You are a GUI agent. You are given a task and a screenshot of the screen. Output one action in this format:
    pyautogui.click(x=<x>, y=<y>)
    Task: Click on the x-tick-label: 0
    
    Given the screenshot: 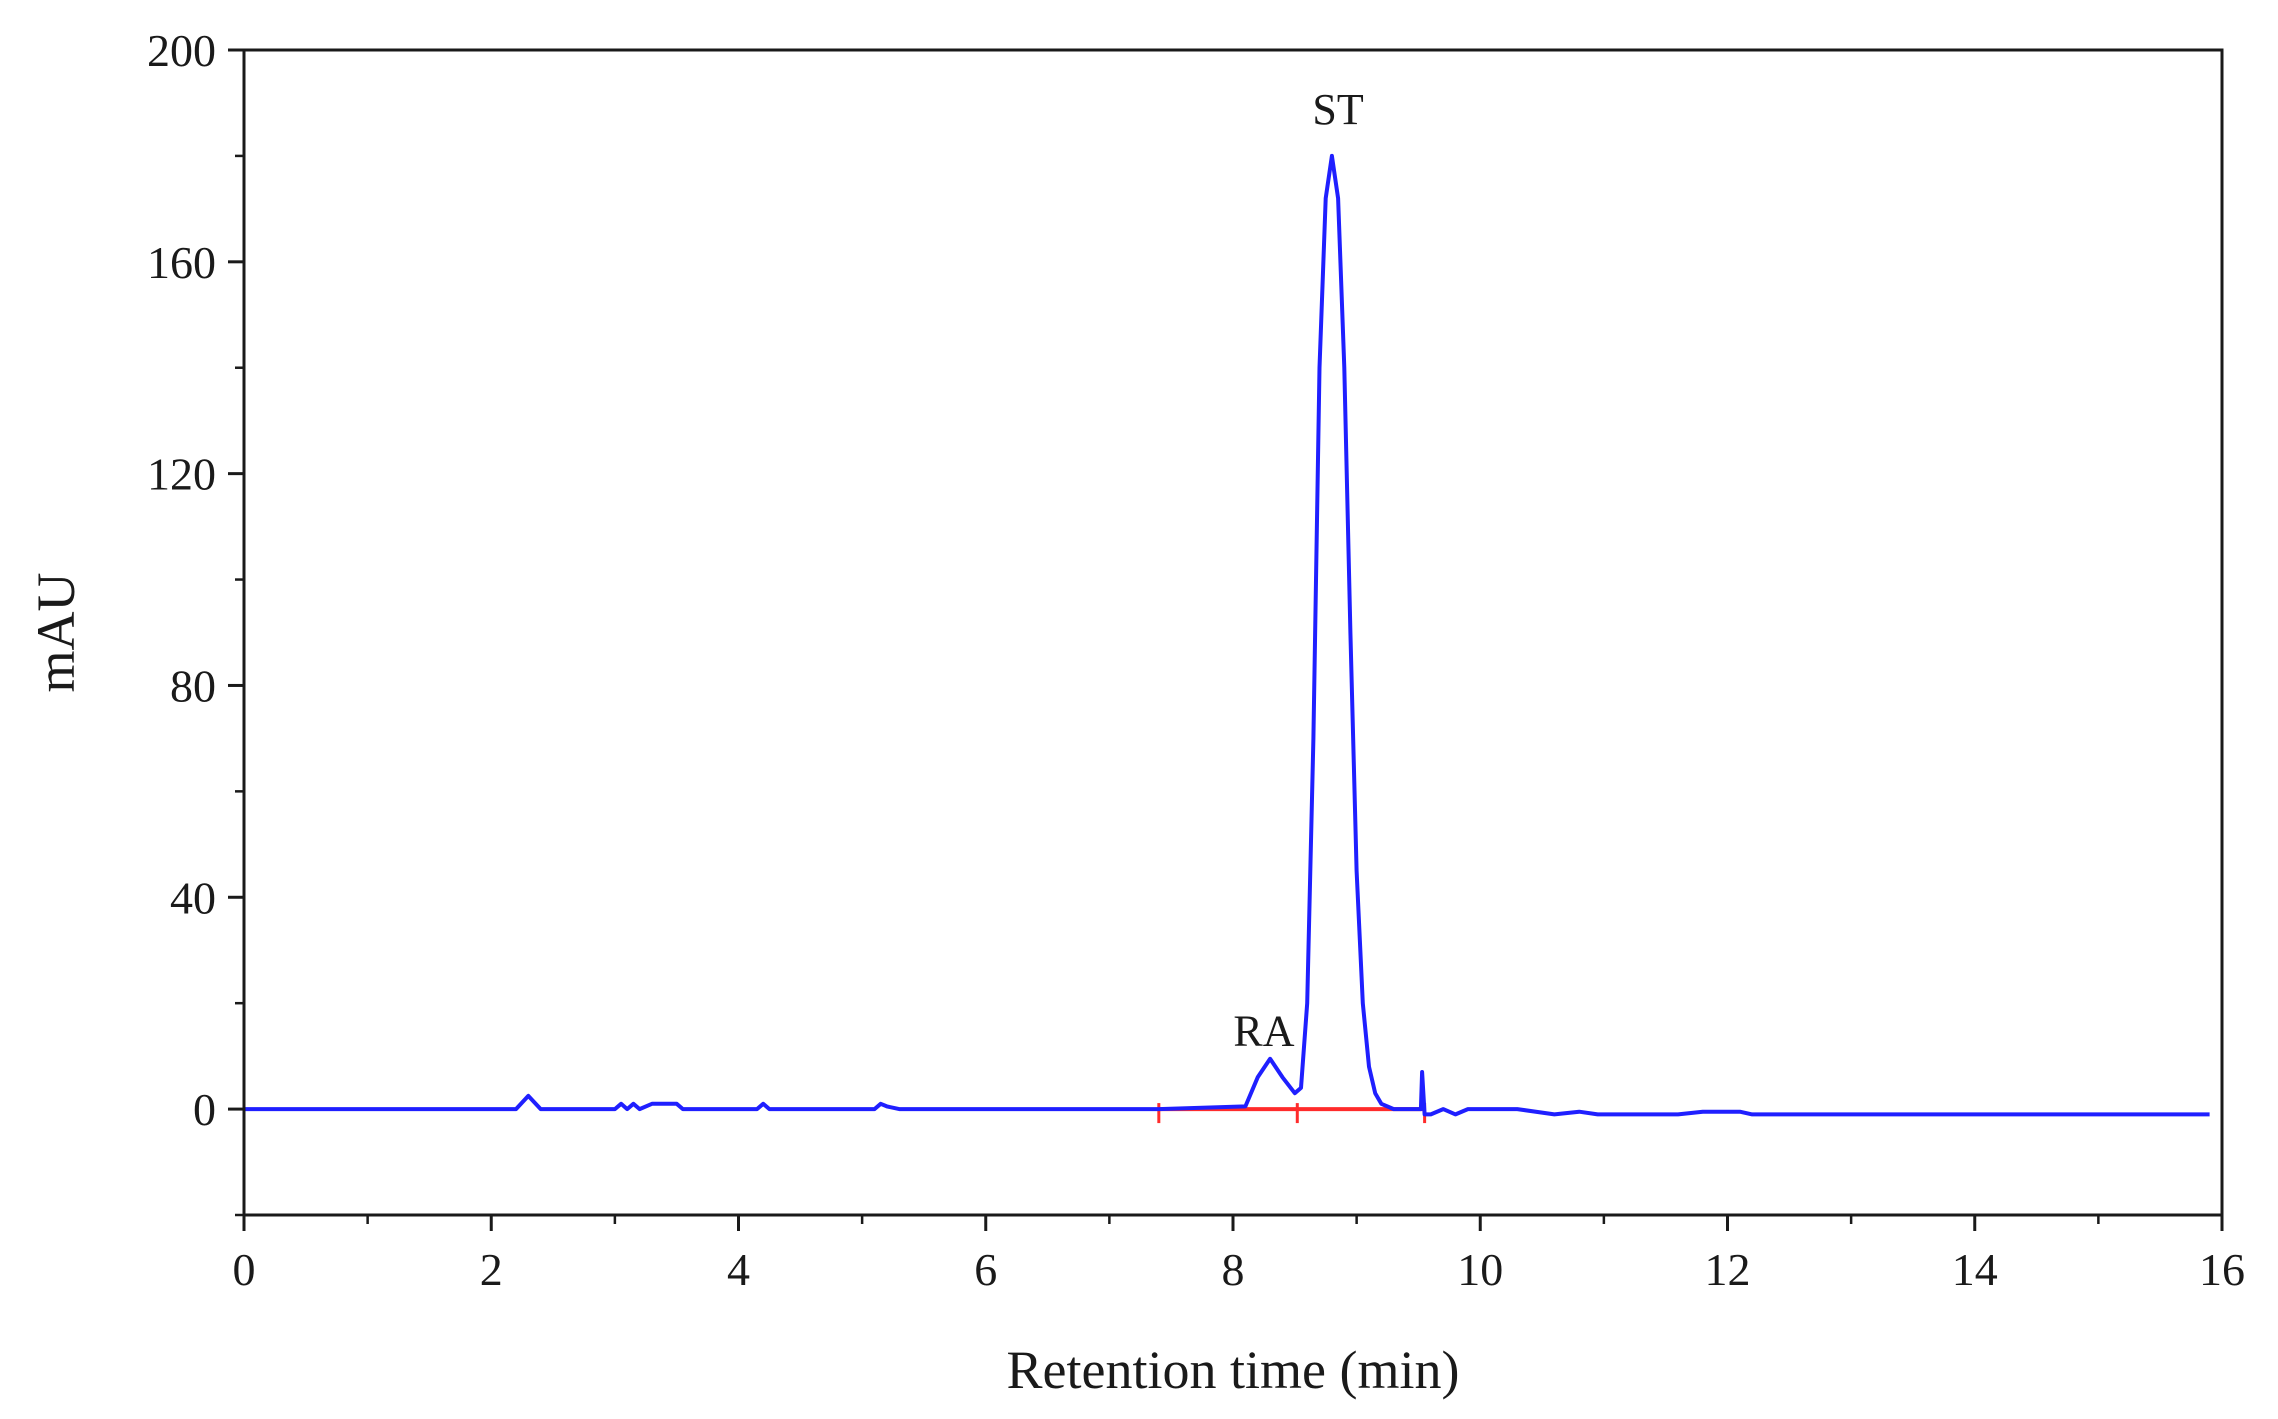 What is the action you would take?
    pyautogui.click(x=244, y=1269)
    